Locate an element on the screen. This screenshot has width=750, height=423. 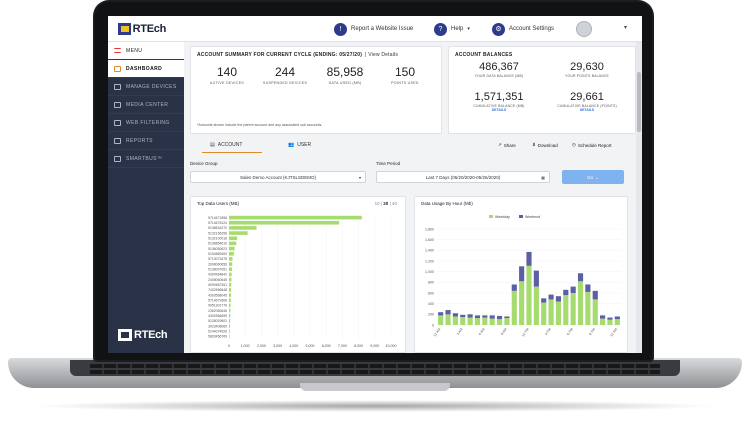
device-group-value: Sales Demo Account (KJTSLSDEMO) is located at coordinates (278, 177).